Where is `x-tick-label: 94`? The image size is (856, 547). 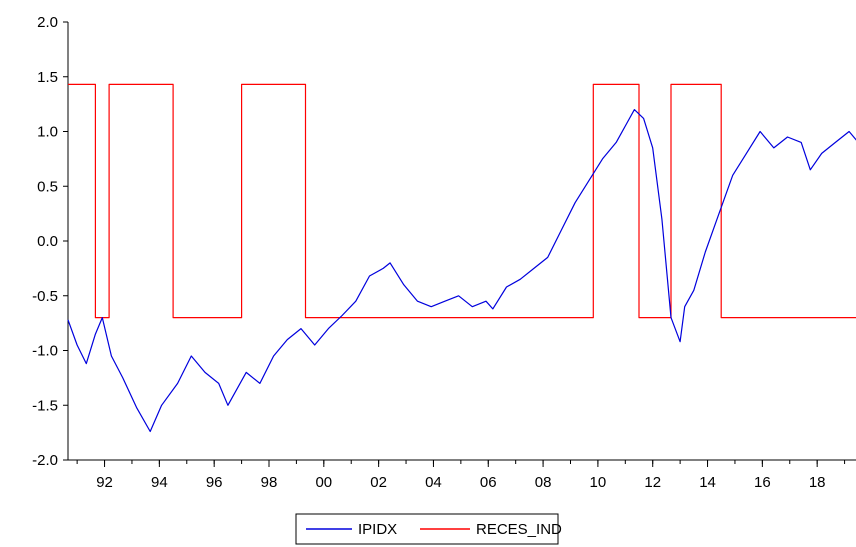 x-tick-label: 94 is located at coordinates (159, 482).